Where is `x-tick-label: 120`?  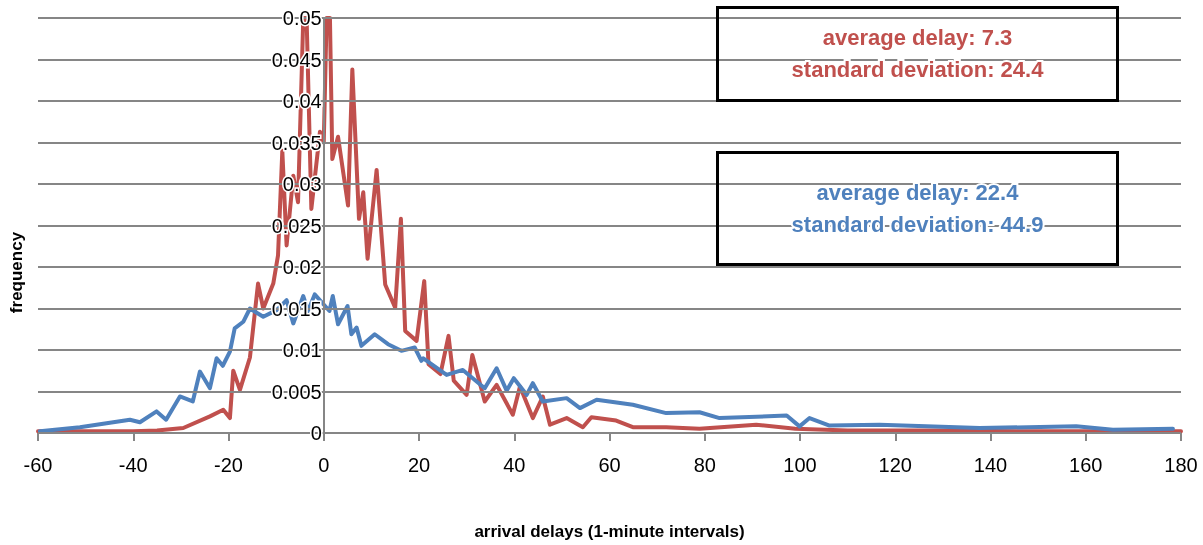
x-tick-label: 120 is located at coordinates (895, 465).